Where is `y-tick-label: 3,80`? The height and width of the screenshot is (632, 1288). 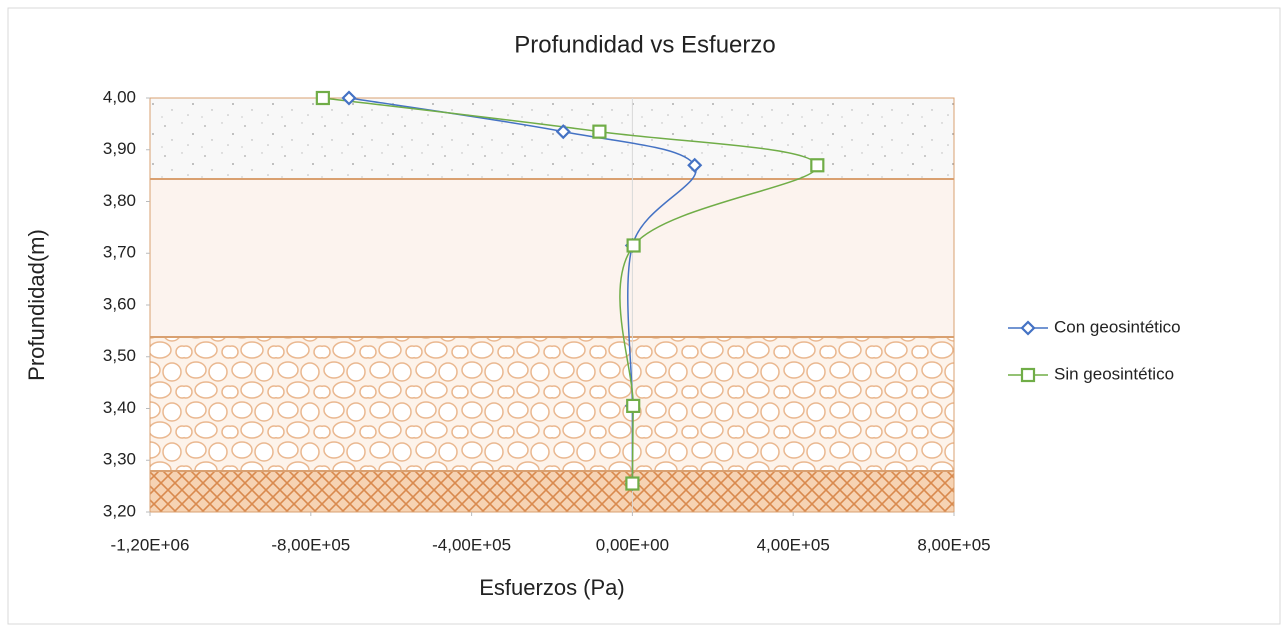 y-tick-label: 3,80 is located at coordinates (119, 200).